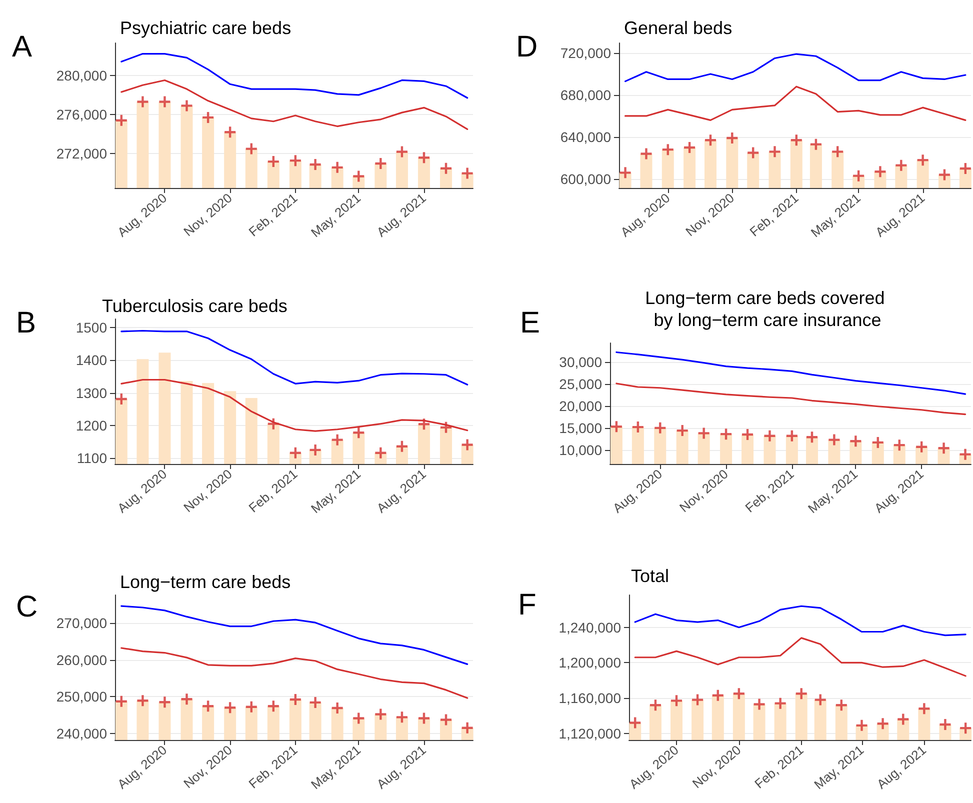  What do you see at coordinates (765, 309) in the screenshot?
I see `chart-title: Long−term care beds covered by long−term care insurance` at bounding box center [765, 309].